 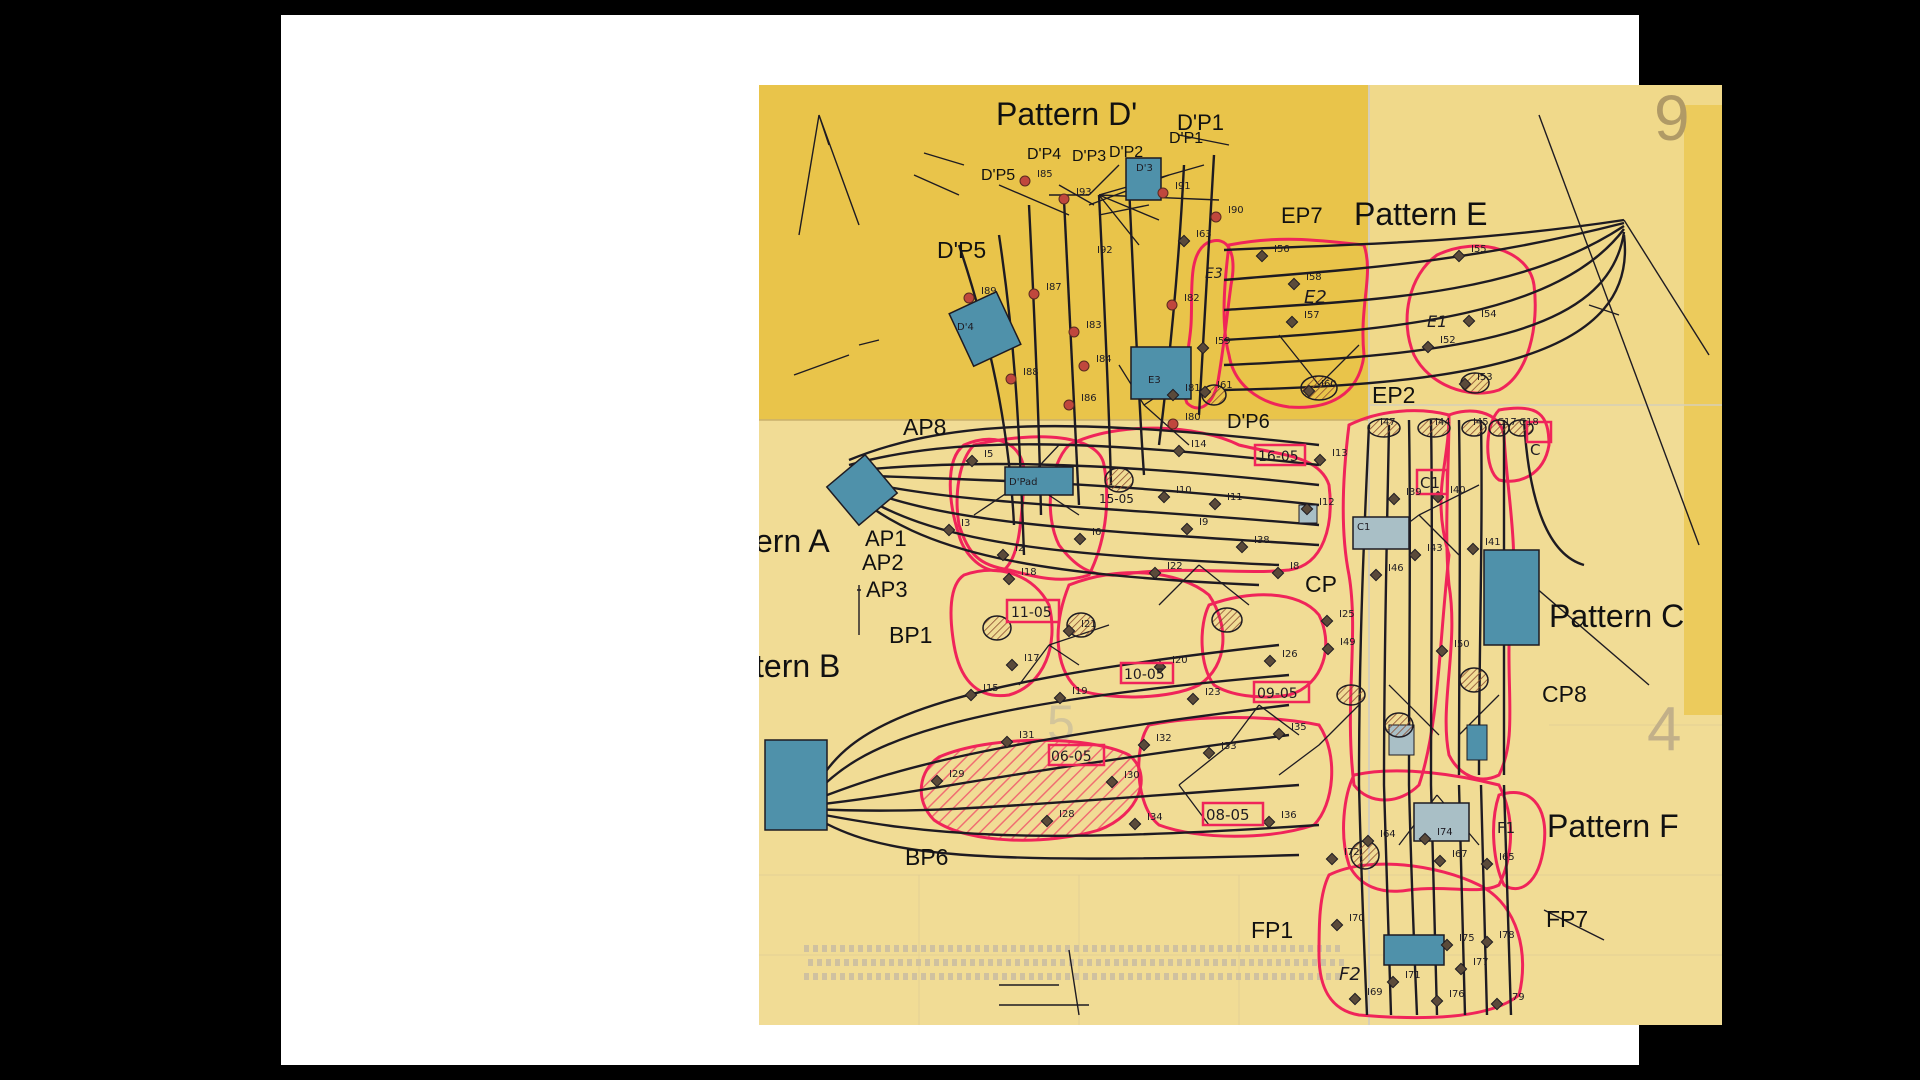 What do you see at coordinates (1154, 380) in the screenshot?
I see `node-label-e3: E3` at bounding box center [1154, 380].